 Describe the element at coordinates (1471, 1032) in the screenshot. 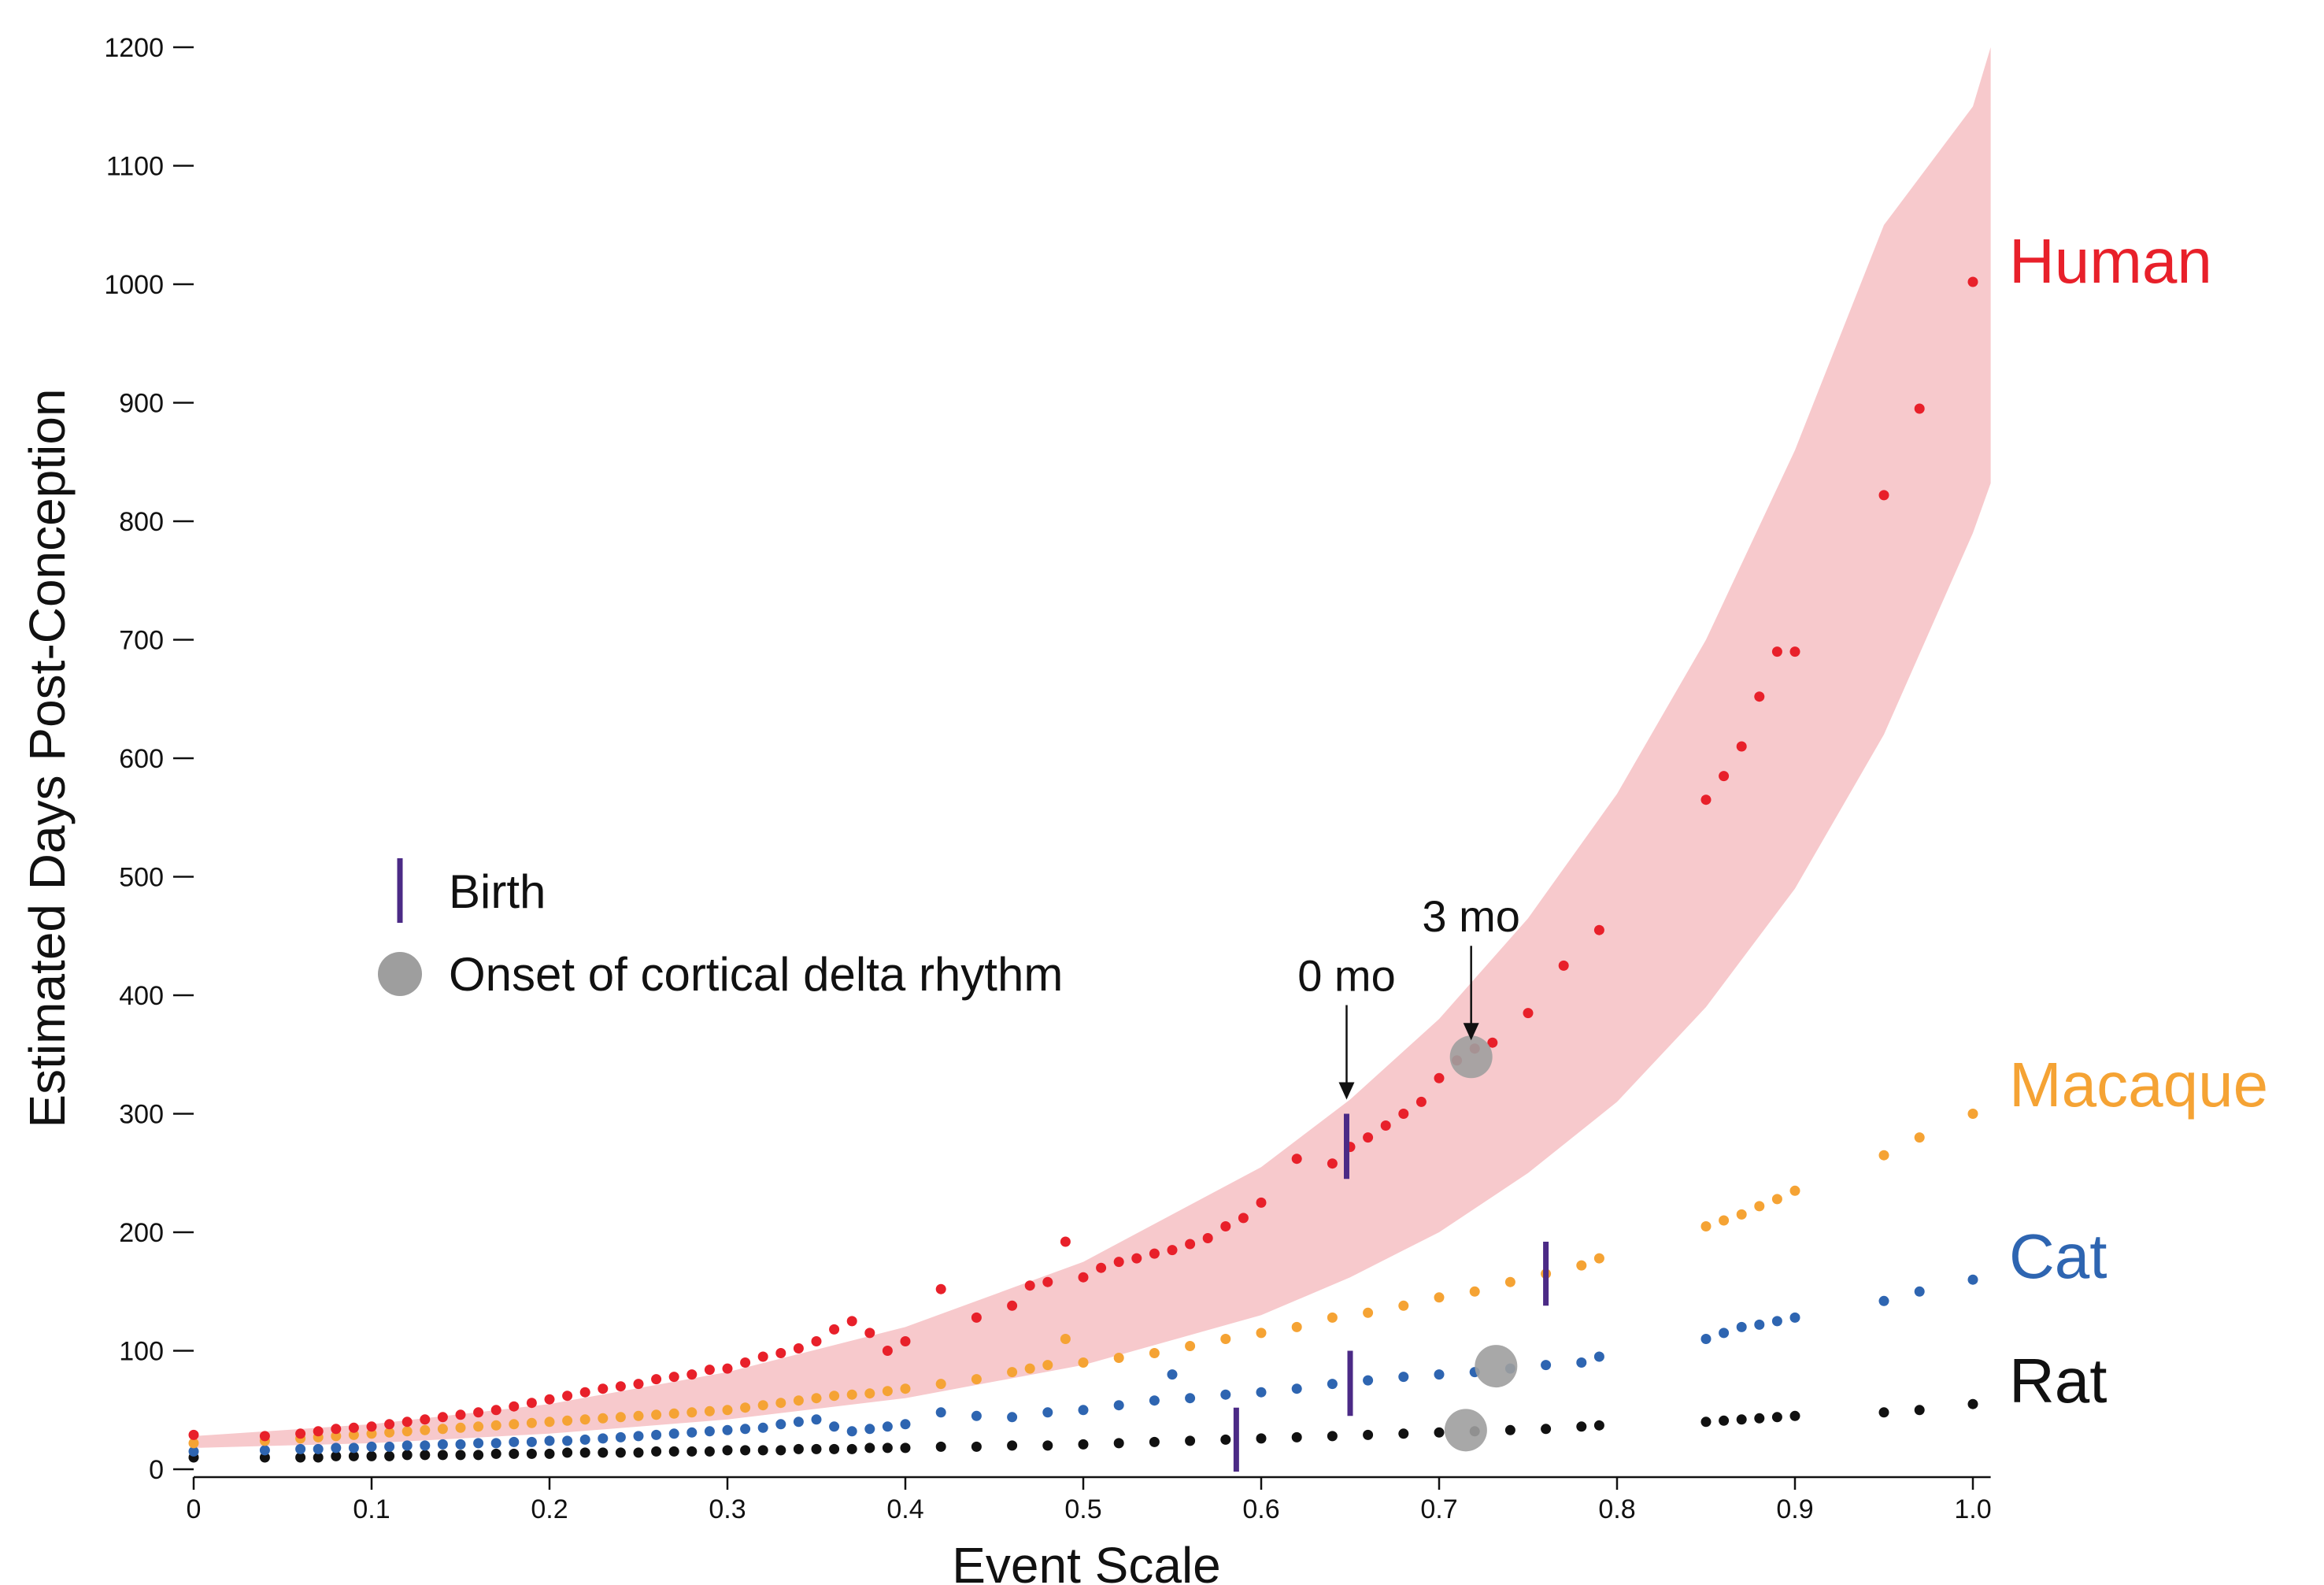

I see `3-mo-arrow-head` at that location.